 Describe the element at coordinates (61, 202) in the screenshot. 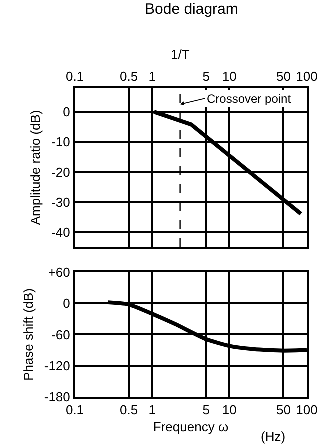

I see `y-tick-label: -30` at that location.